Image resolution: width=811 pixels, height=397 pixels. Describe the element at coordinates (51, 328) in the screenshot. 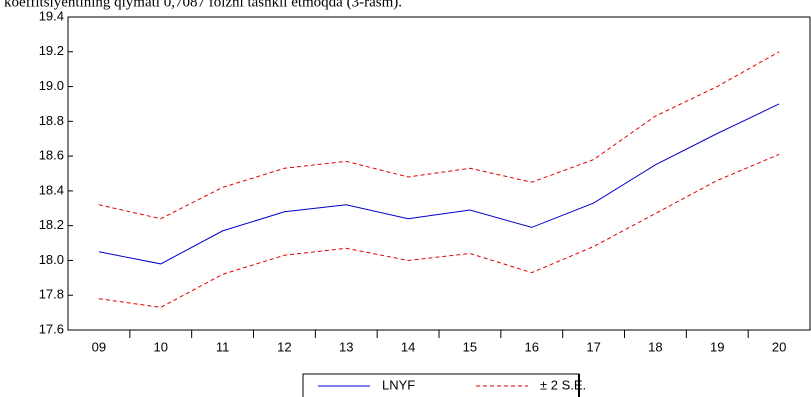

I see `y-tick-label: 17.6` at that location.